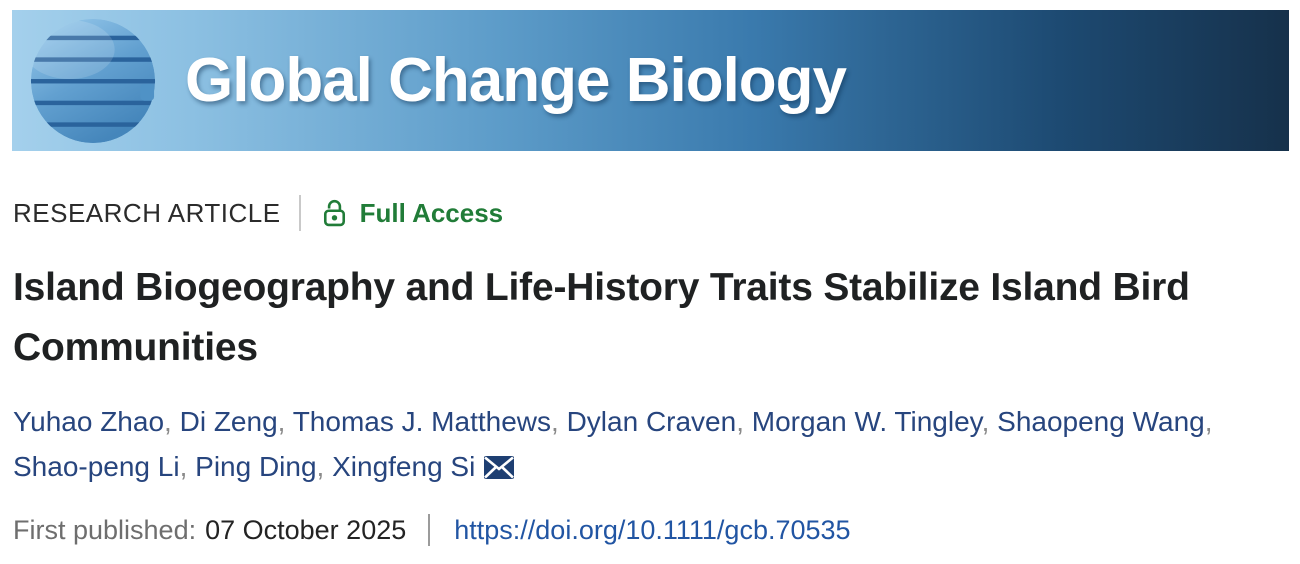  I want to click on journal-title: Global Change Biology, so click(516, 80).